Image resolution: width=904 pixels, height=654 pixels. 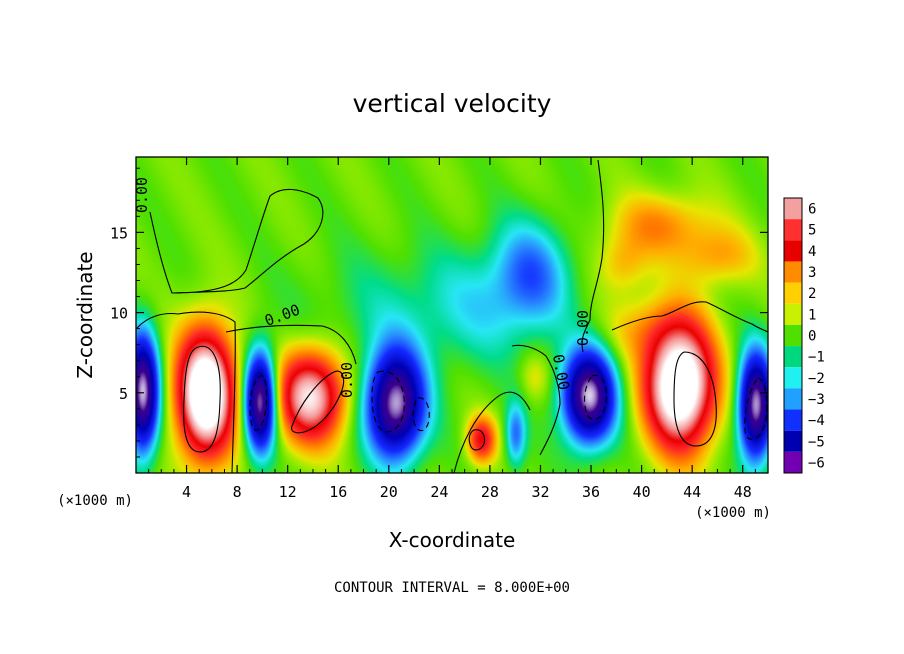 I want to click on contour-zero-bottom-mid, so click(x=492, y=432).